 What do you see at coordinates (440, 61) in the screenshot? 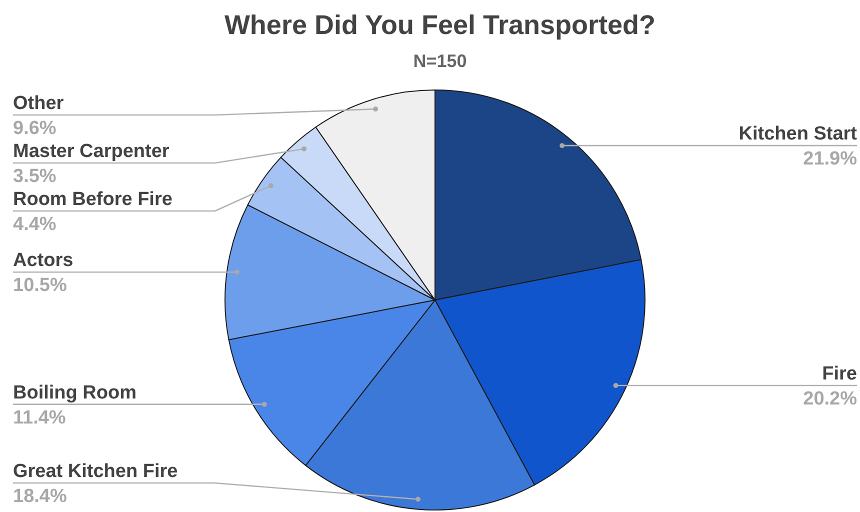
I see `chart-subtitle: N=150` at bounding box center [440, 61].